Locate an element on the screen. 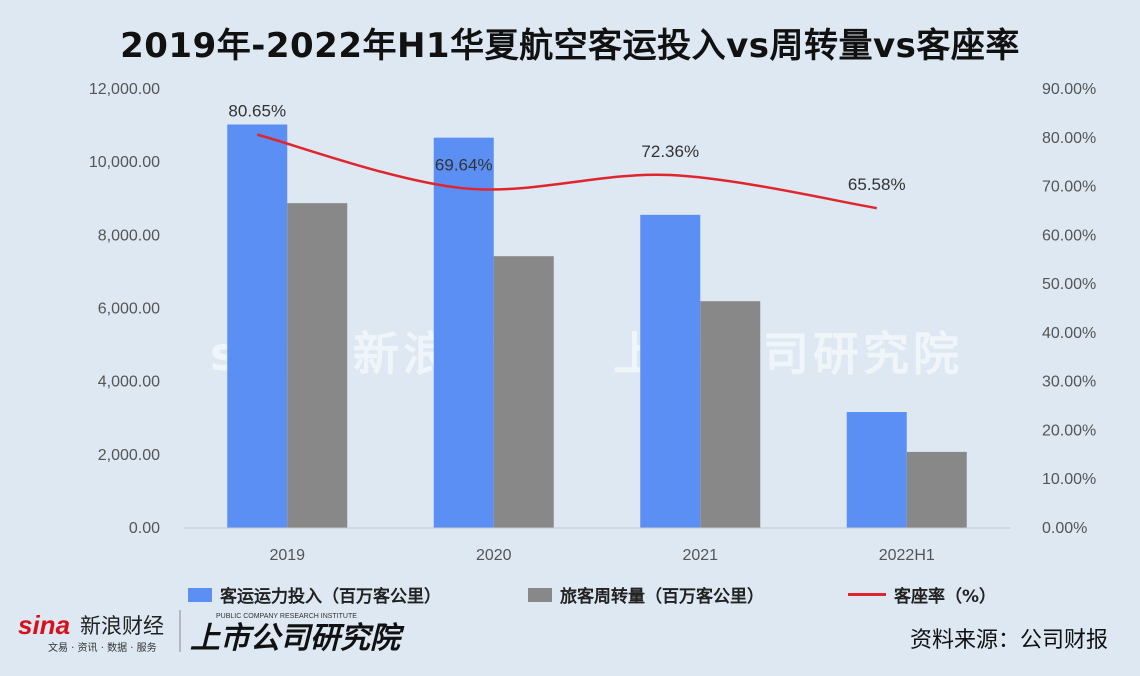 The width and height of the screenshot is (1140, 676). legend-label-load-factor: 客座率（%） is located at coordinates (945, 597).